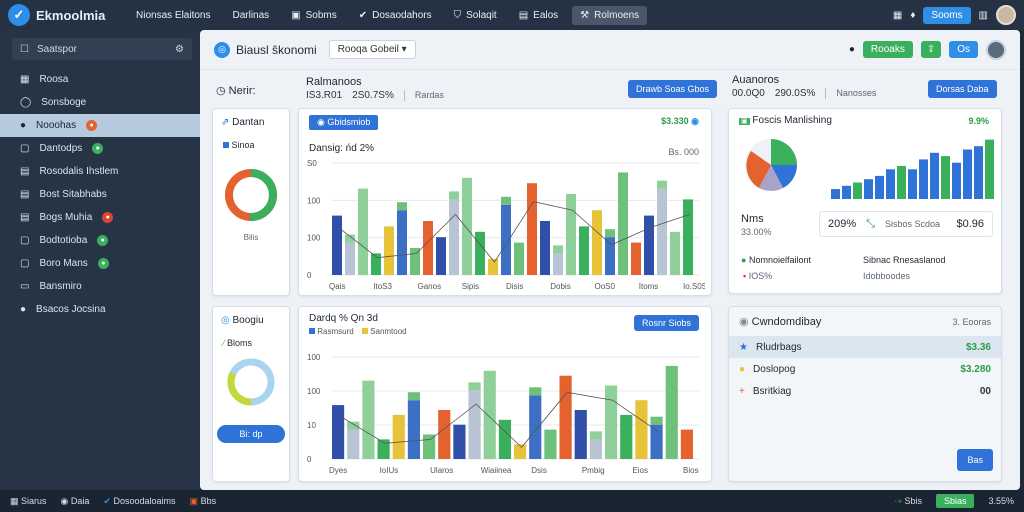 Image resolution: width=1024 pixels, height=512 pixels. What do you see at coordinates (64, 15) in the screenshot?
I see `app-logo: ✓ Ekmoolmia` at bounding box center [64, 15].